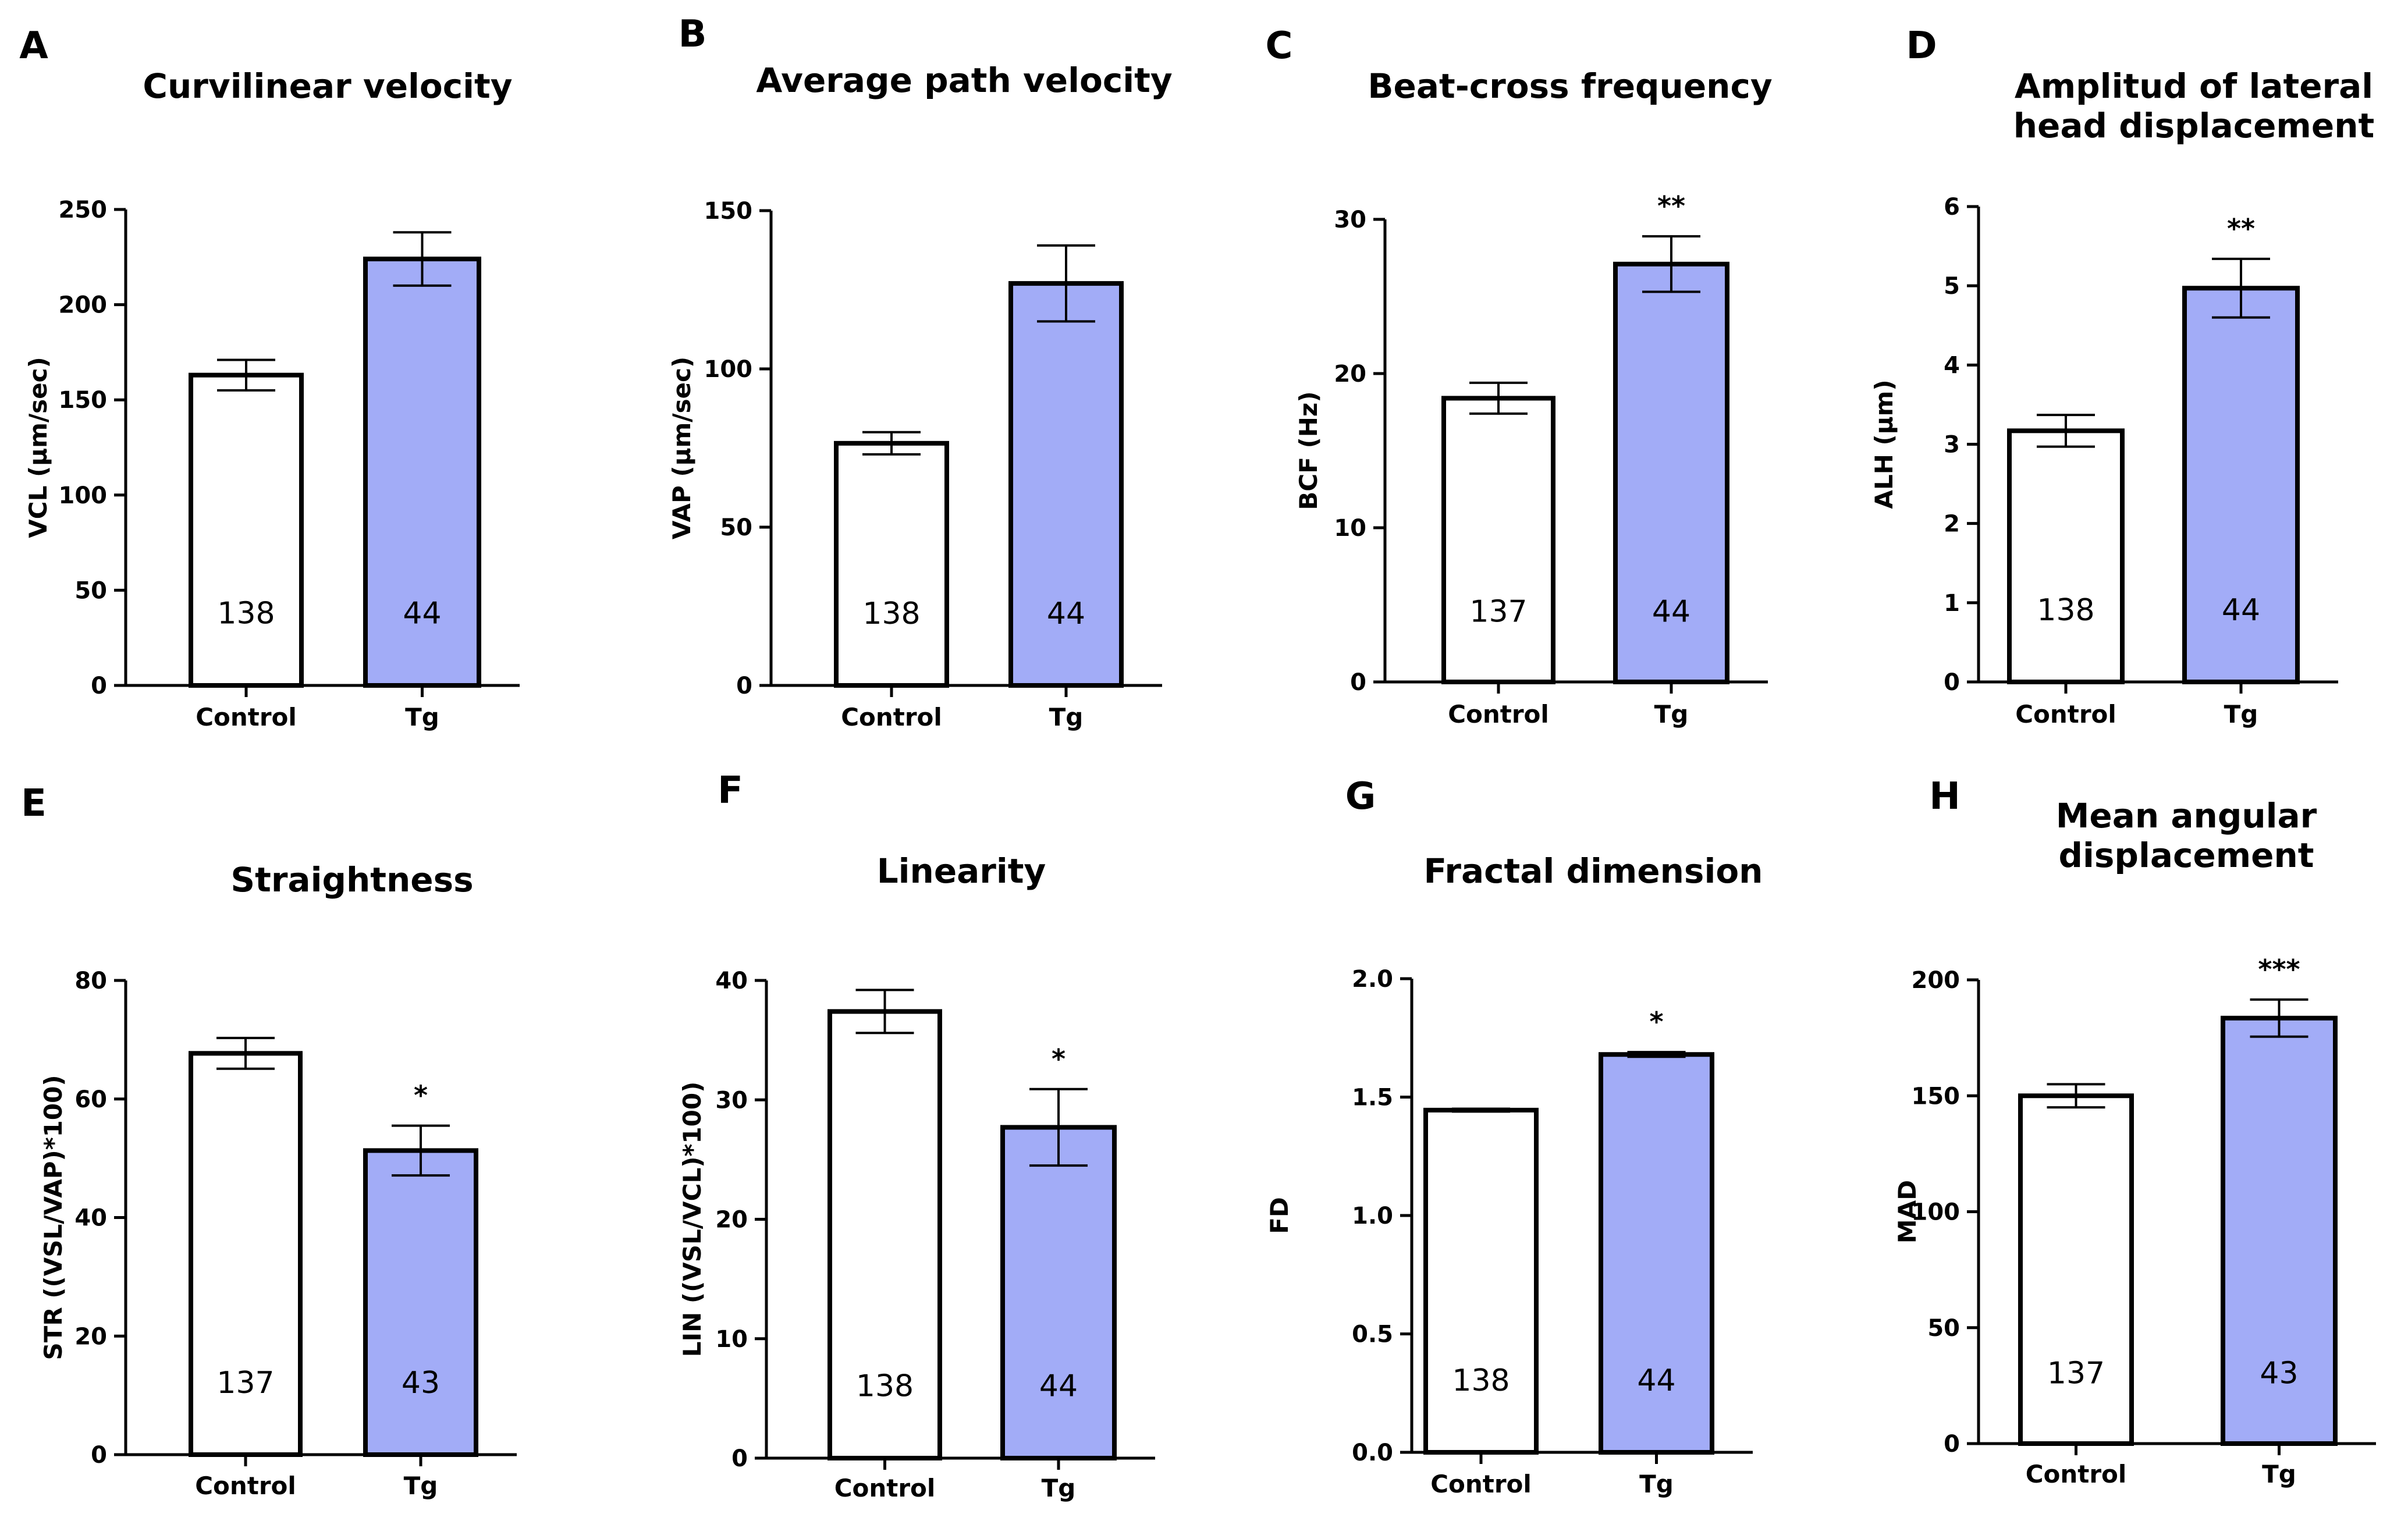 This screenshot has width=2408, height=1514. What do you see at coordinates (2194, 86) in the screenshot?
I see `panel-title: Amplitud of lateral` at bounding box center [2194, 86].